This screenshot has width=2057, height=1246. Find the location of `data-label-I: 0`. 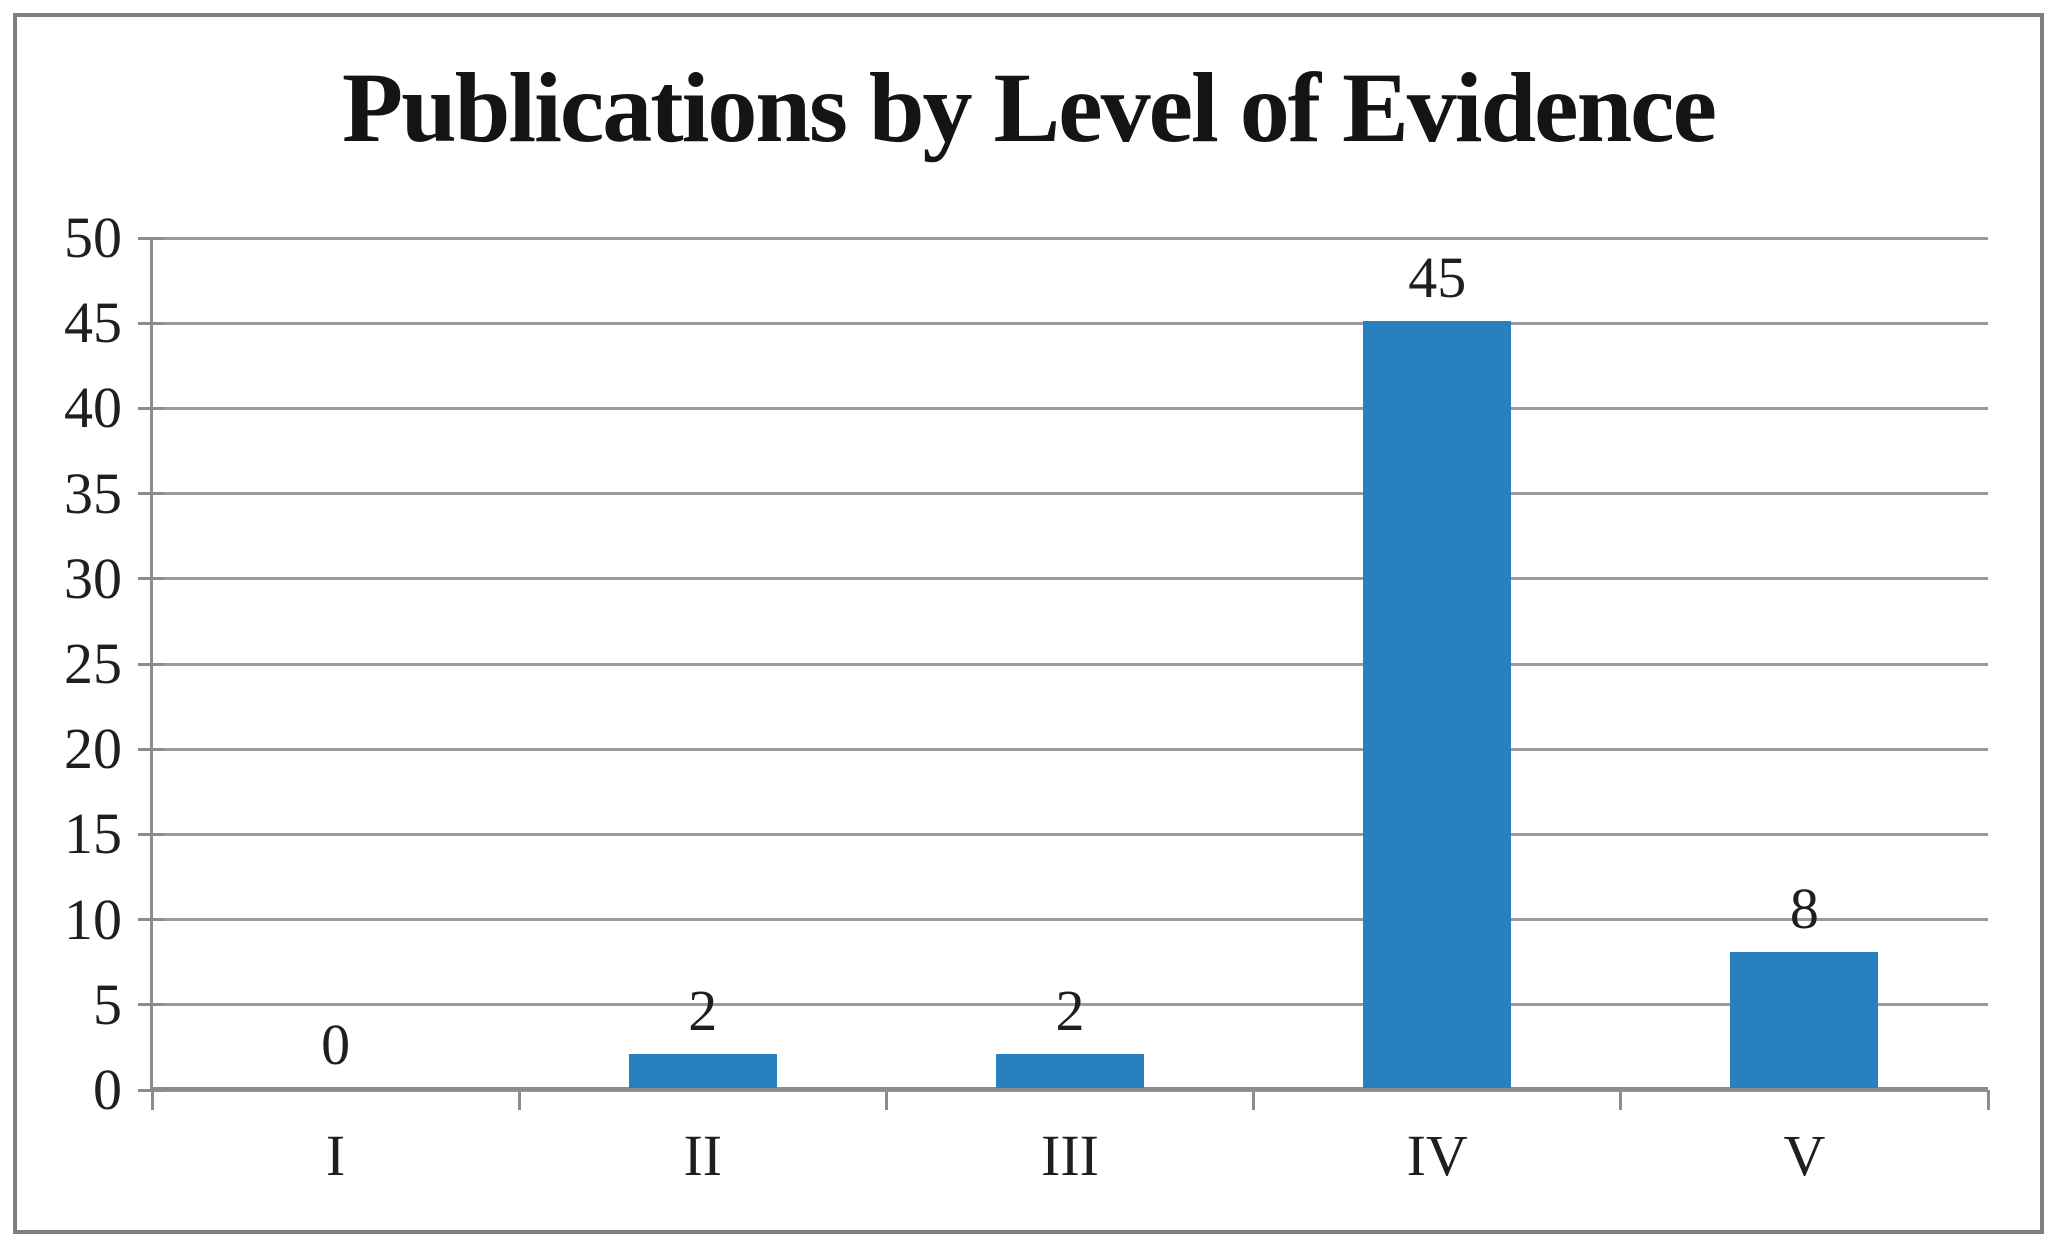

data-label-I: 0 is located at coordinates (336, 1044).